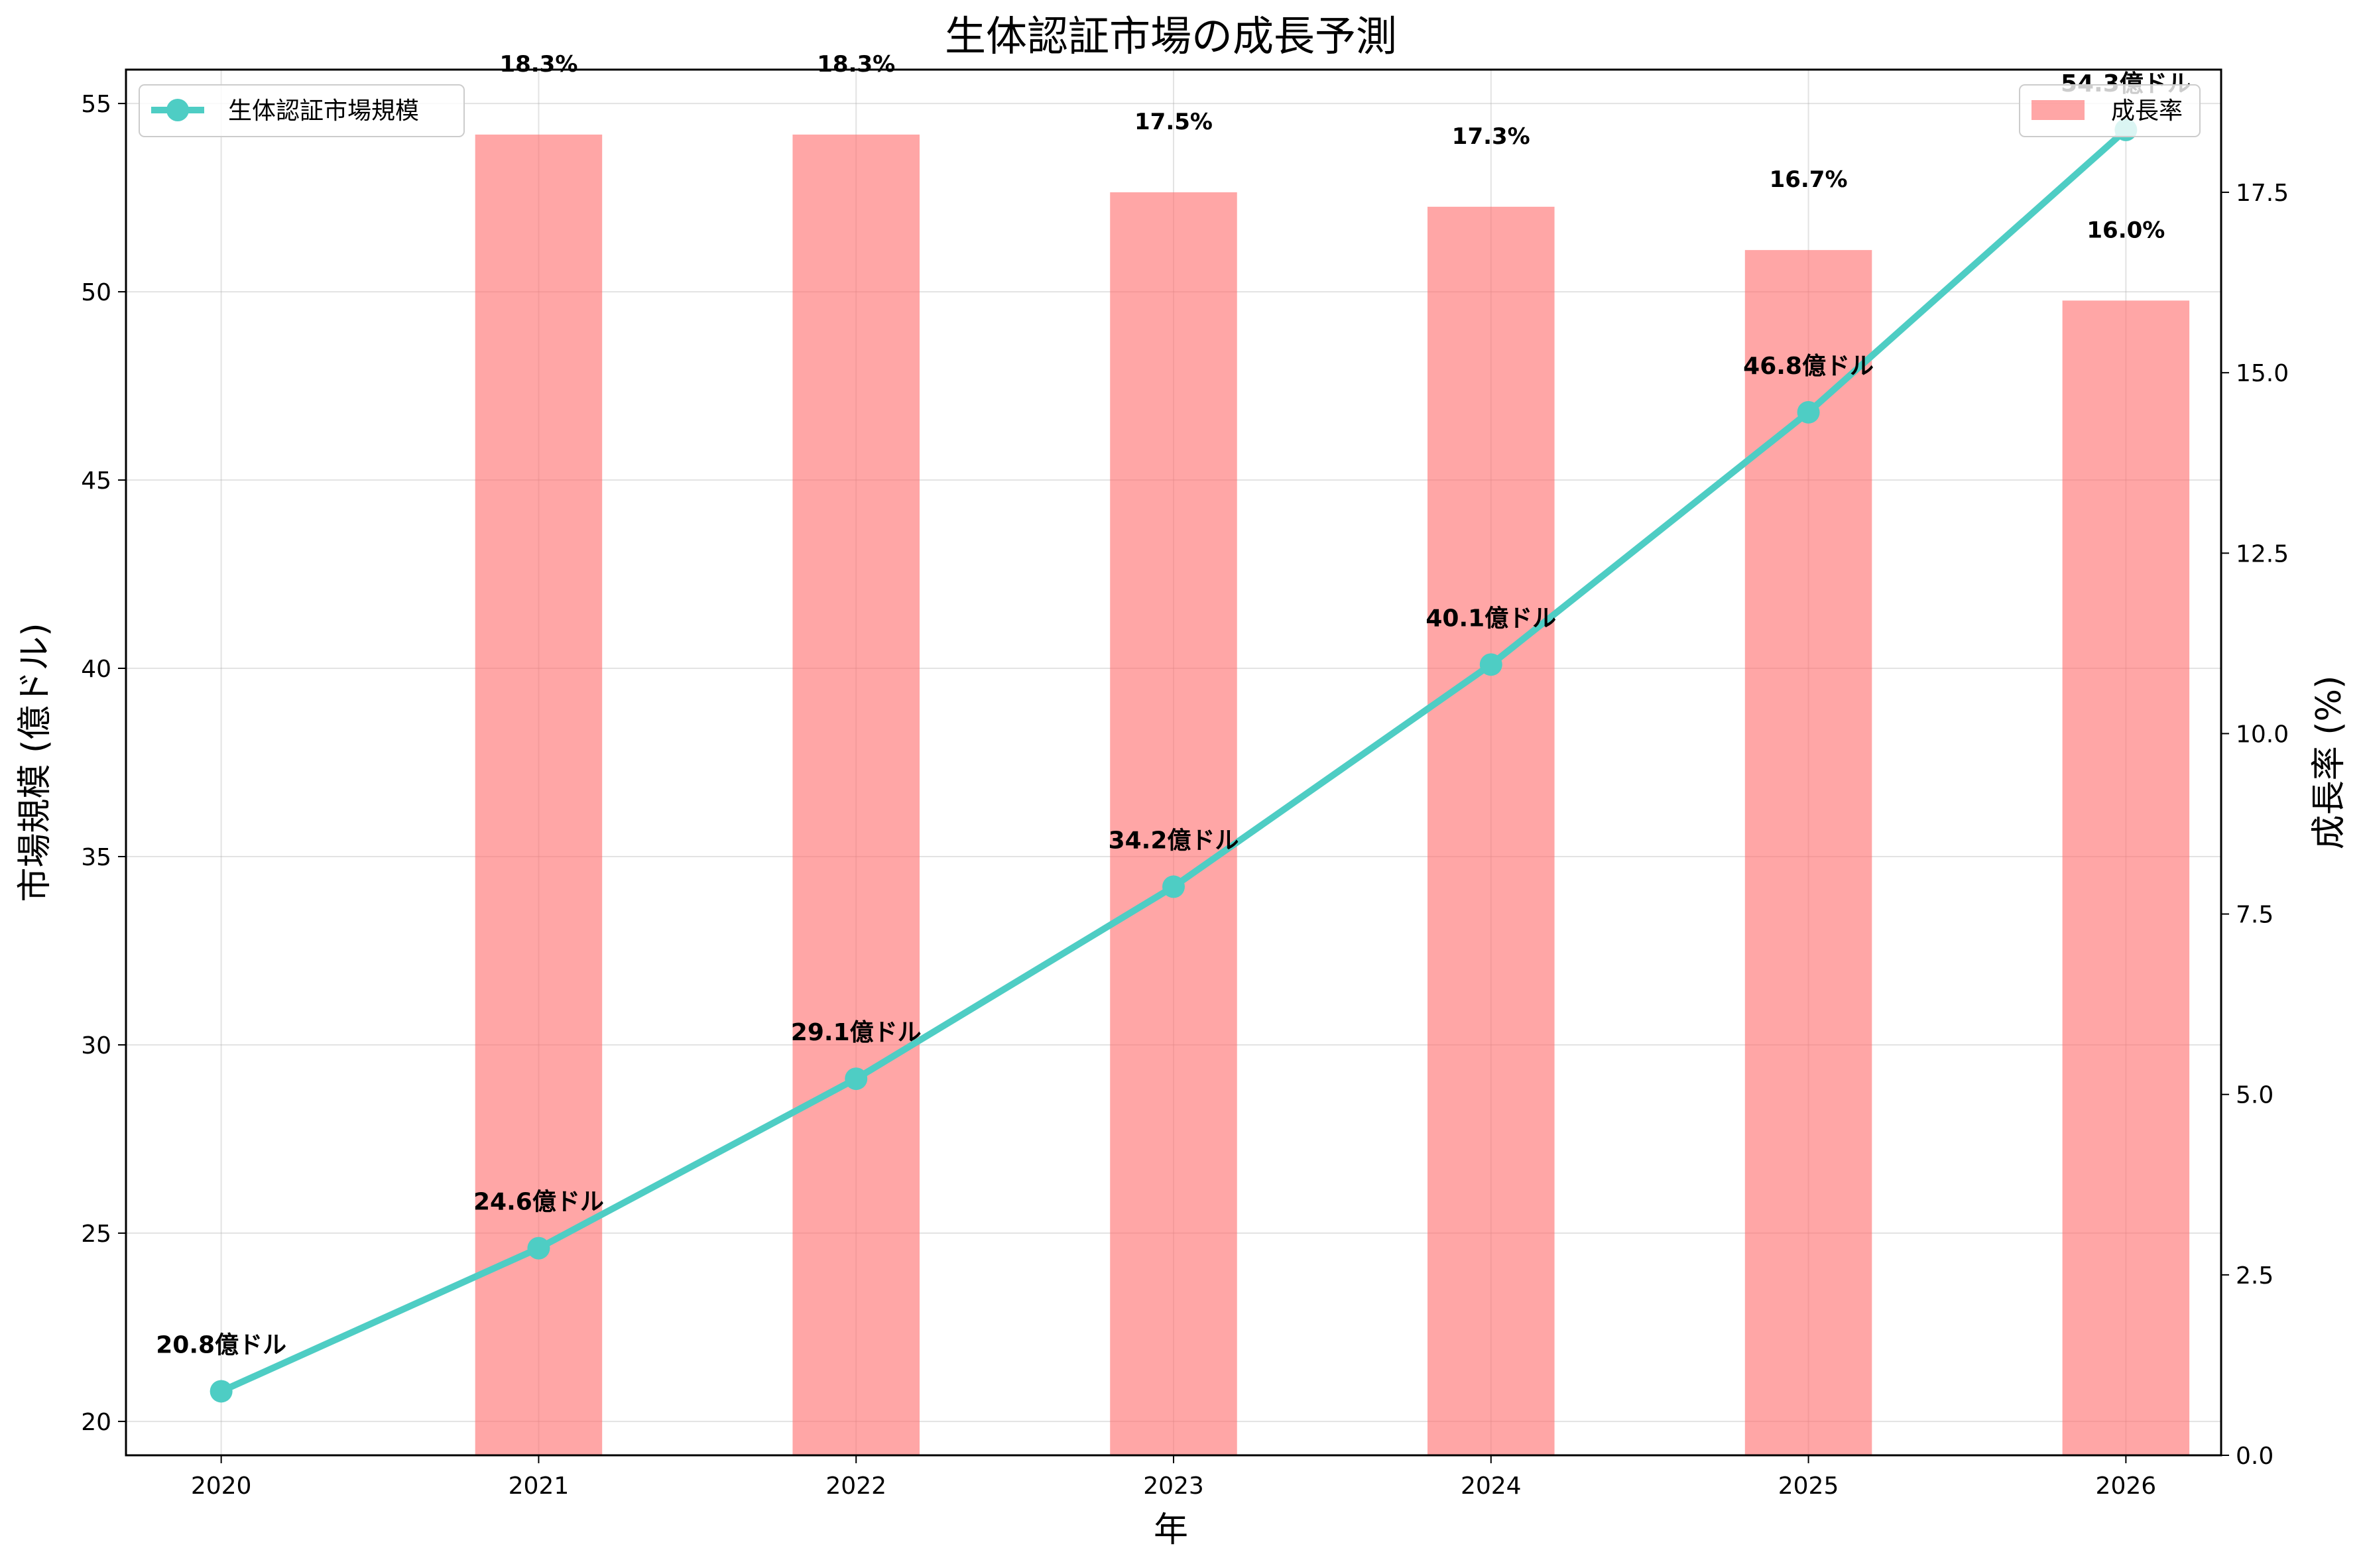  I want to click on market-size-point-label: 46.8億ドル, so click(1809, 366).